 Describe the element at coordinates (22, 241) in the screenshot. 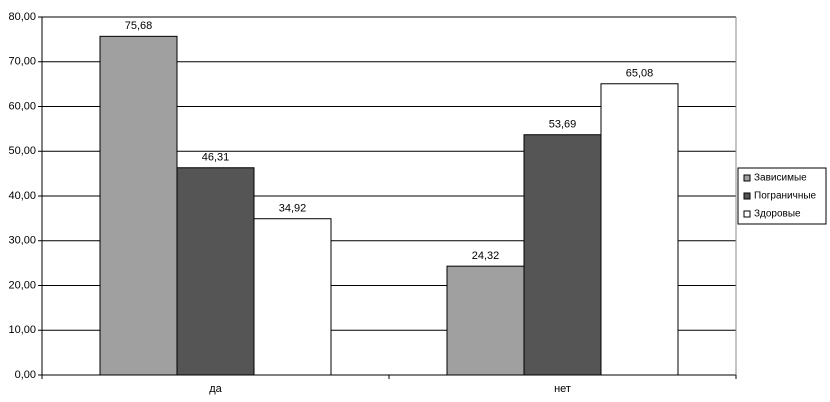

I see `y-tick-label: 30,00` at that location.